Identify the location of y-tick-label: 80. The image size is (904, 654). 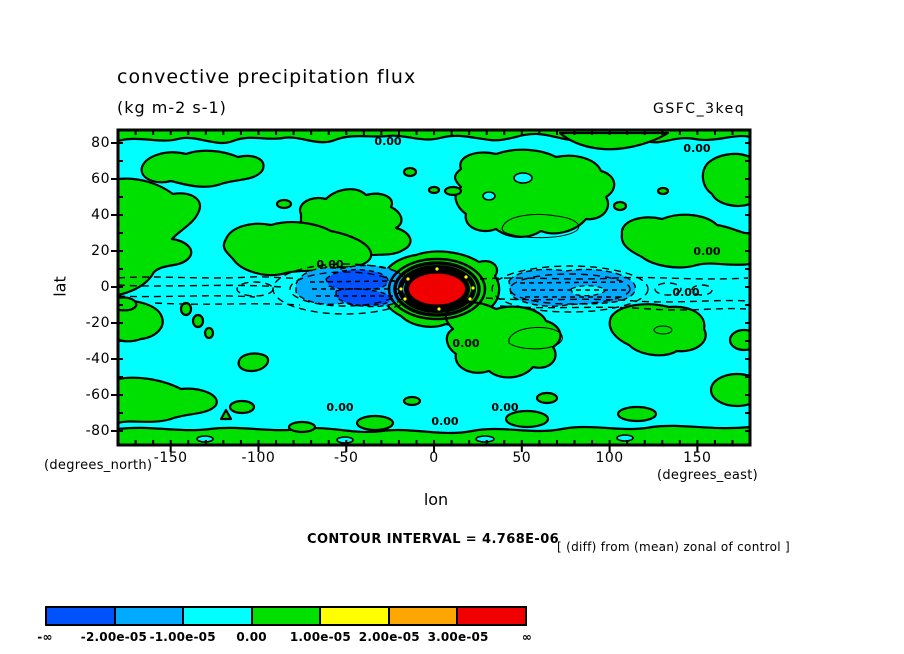
(100, 143).